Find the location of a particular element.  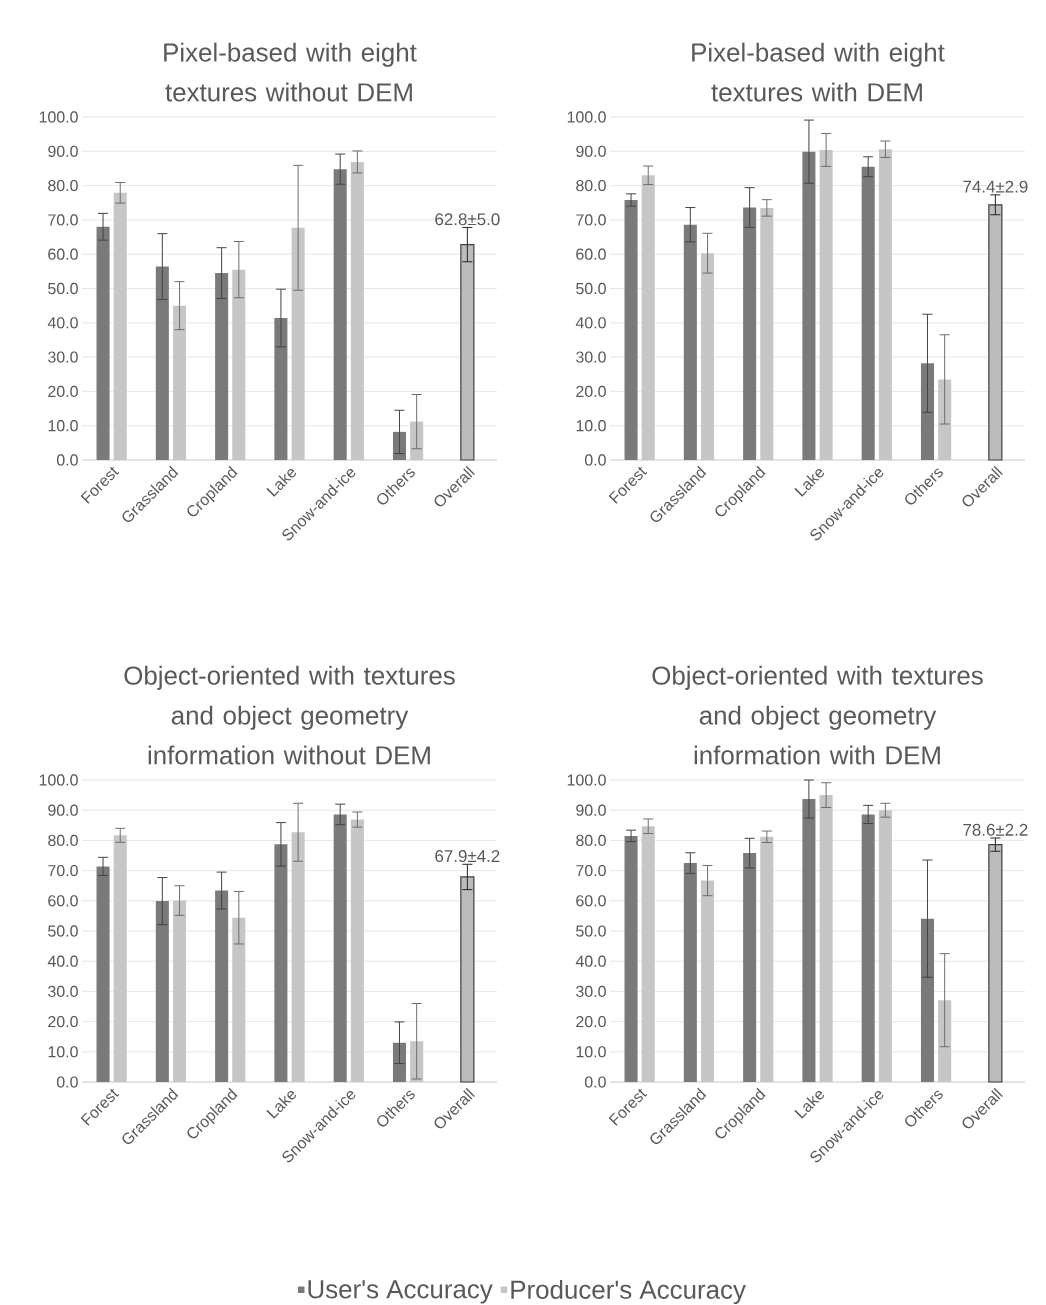

legend-label: User's Accuracy is located at coordinates (400, 1292).